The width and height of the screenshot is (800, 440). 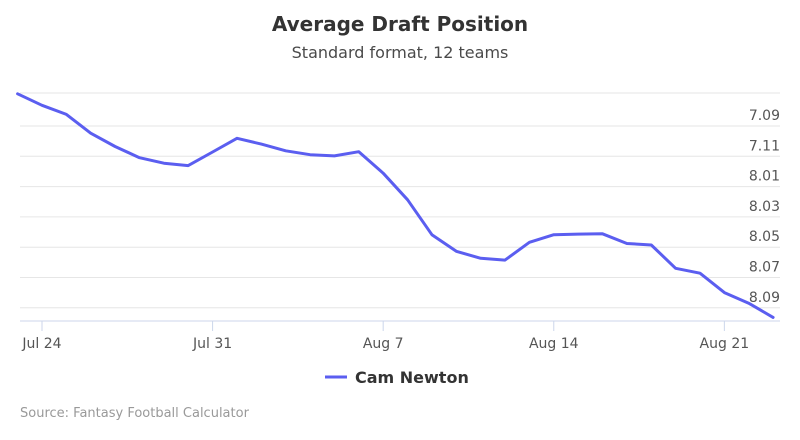 What do you see at coordinates (764, 177) in the screenshot?
I see `y-tick-label: 8.01` at bounding box center [764, 177].